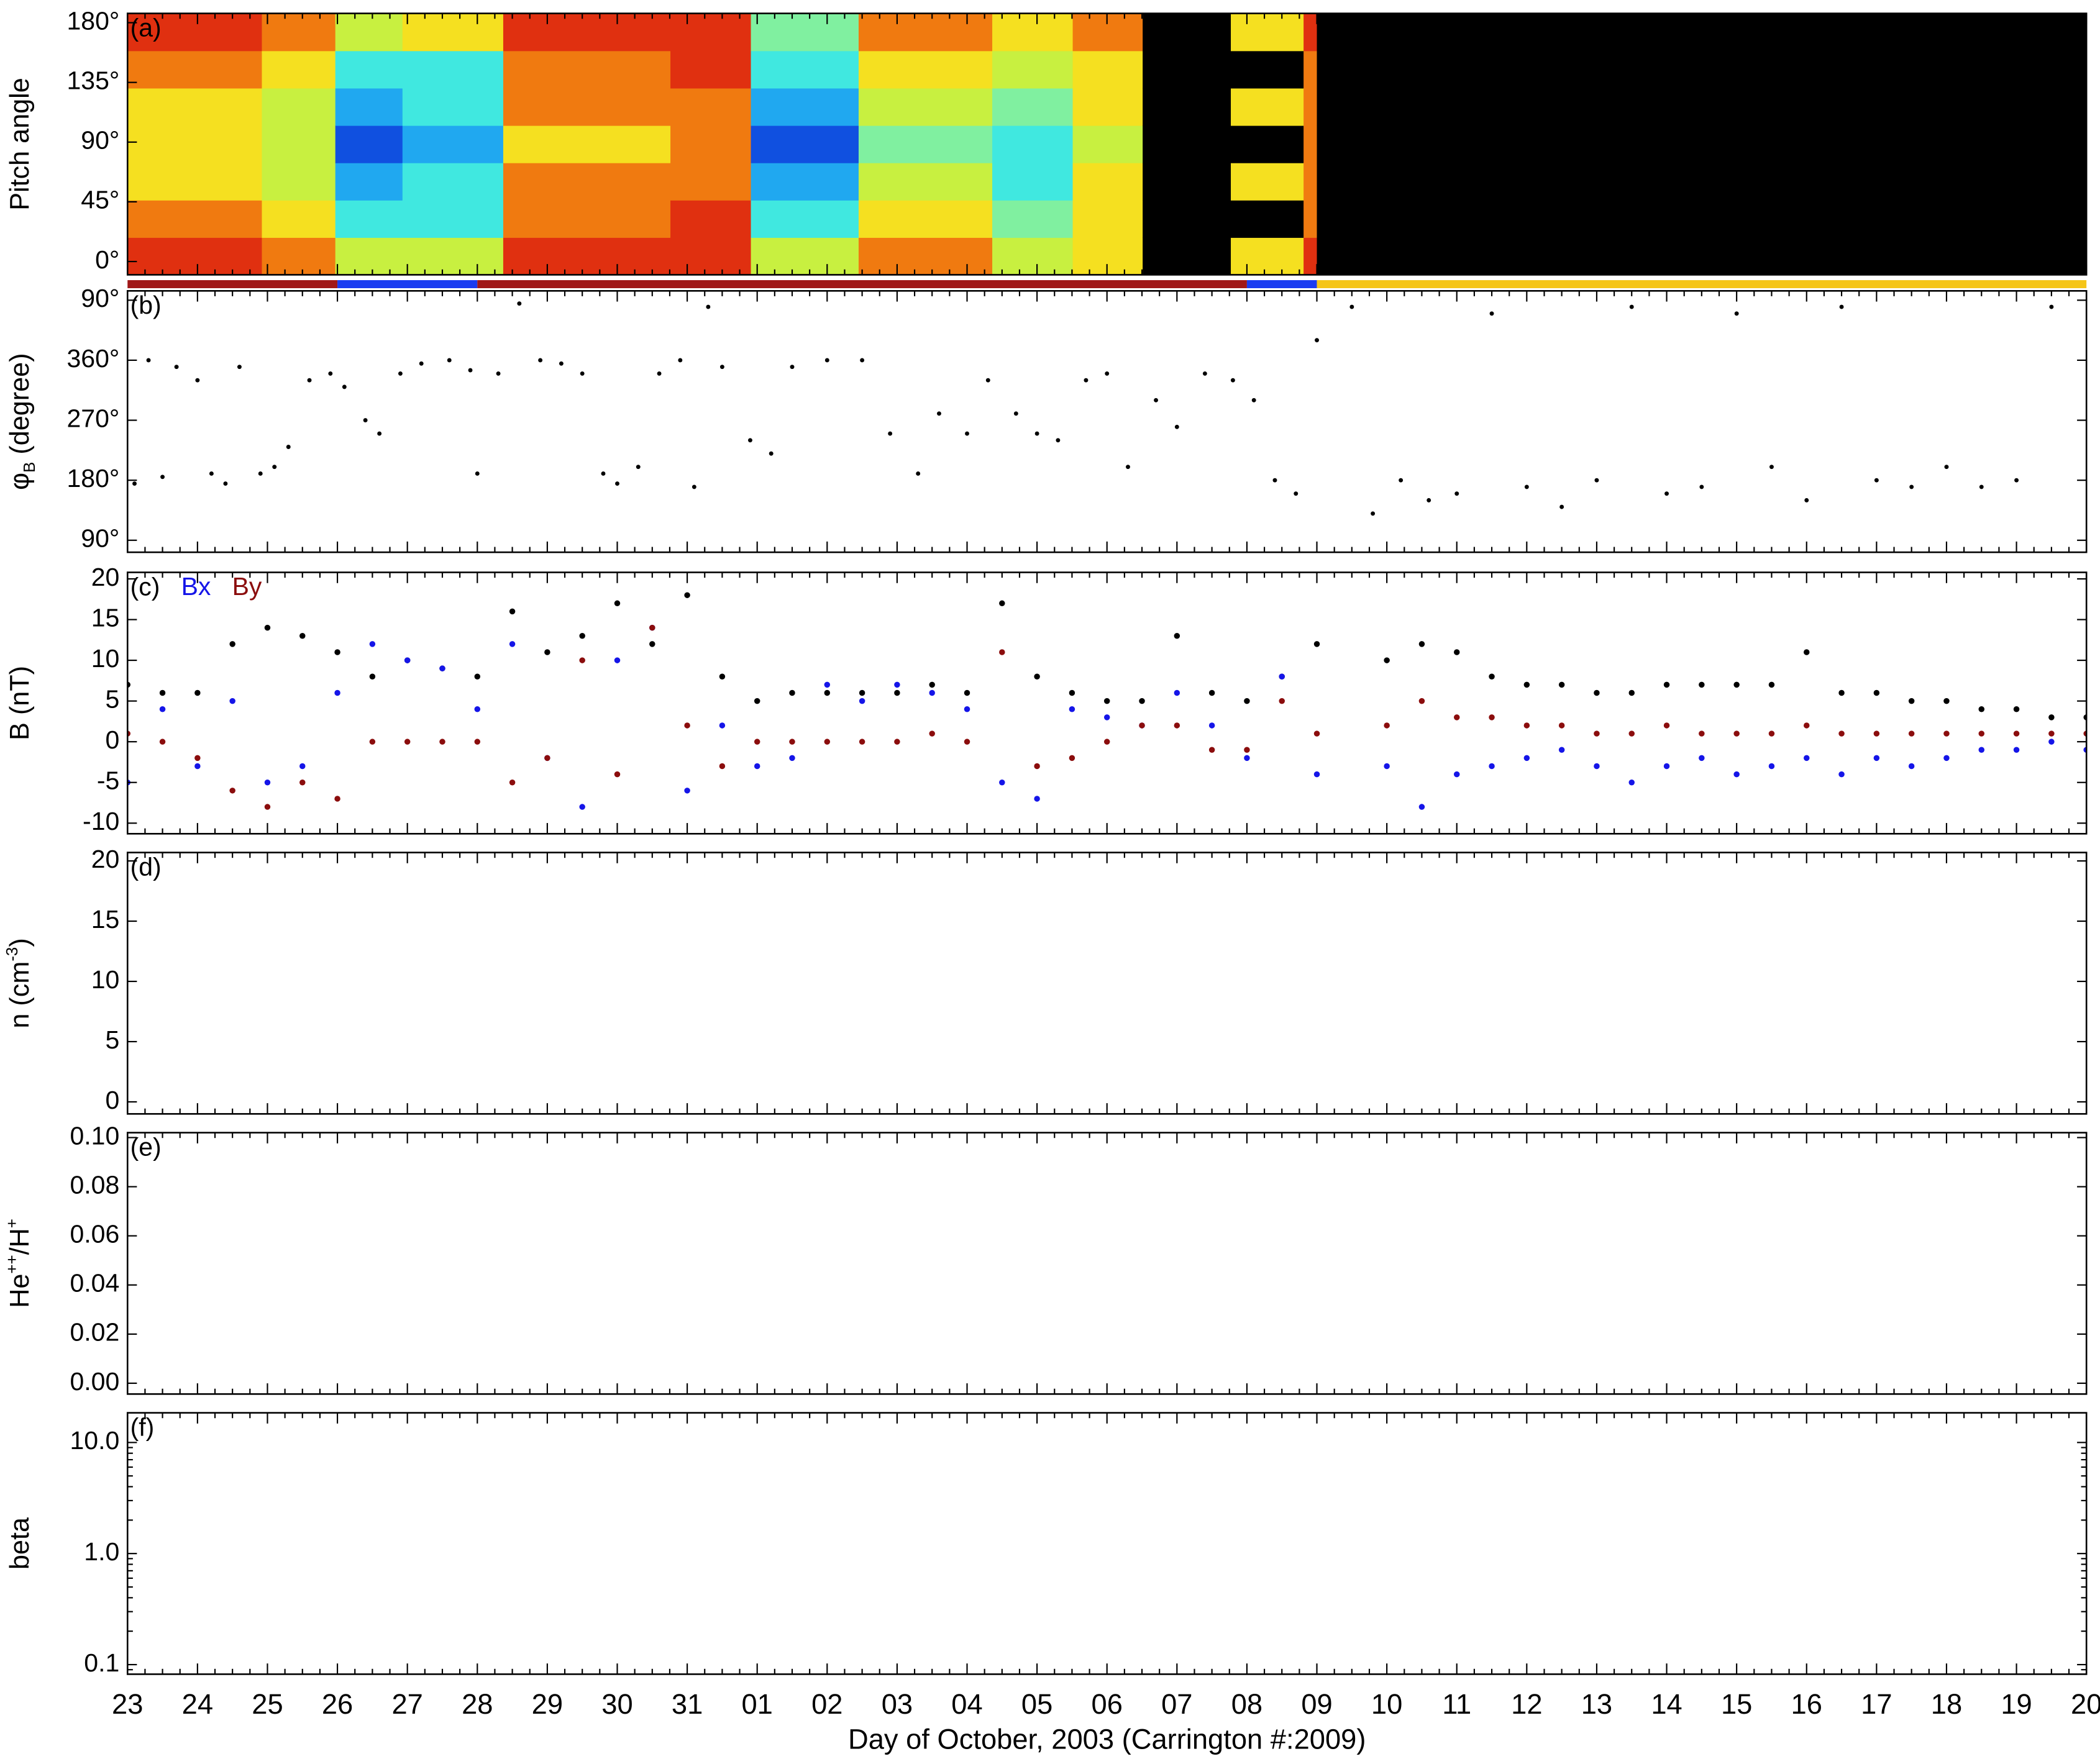  I want to click on panel-label: (e), so click(146, 1146).